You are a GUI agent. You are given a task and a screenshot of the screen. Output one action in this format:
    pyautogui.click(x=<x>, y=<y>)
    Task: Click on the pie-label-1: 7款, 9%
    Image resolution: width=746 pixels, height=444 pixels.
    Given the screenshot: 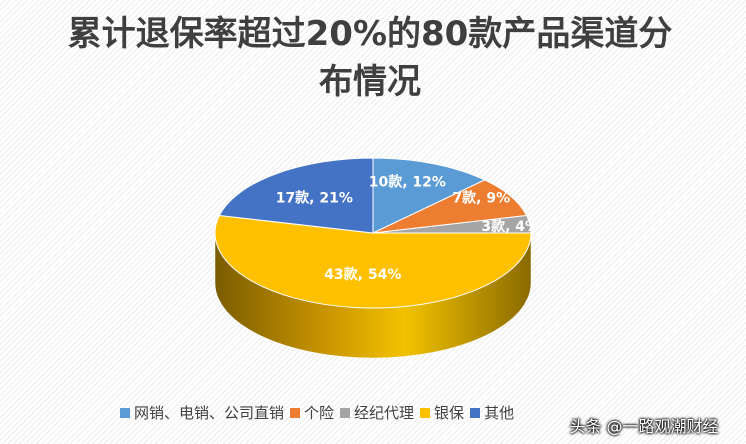 What is the action you would take?
    pyautogui.click(x=481, y=198)
    